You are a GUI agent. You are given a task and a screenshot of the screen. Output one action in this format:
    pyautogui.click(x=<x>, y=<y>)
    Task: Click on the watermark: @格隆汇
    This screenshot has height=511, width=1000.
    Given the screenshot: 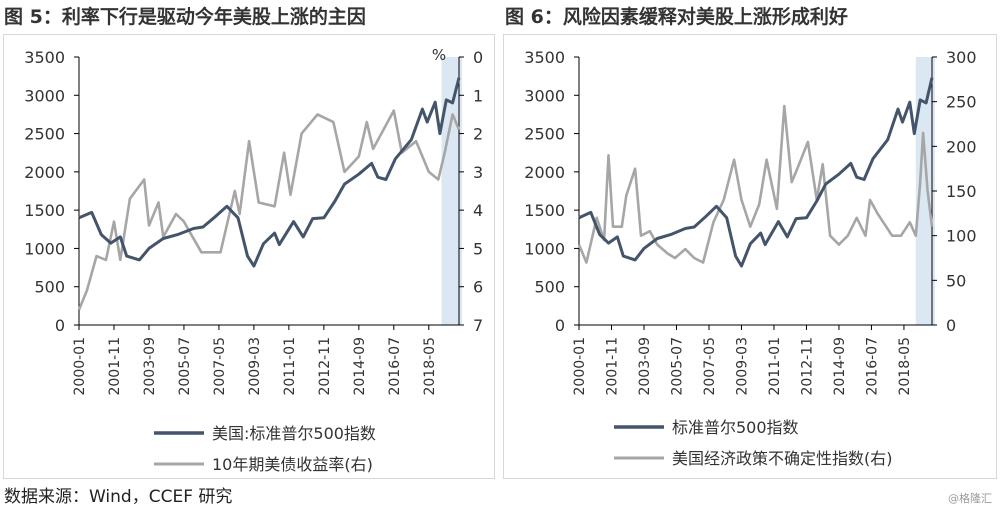 What is the action you would take?
    pyautogui.click(x=970, y=498)
    